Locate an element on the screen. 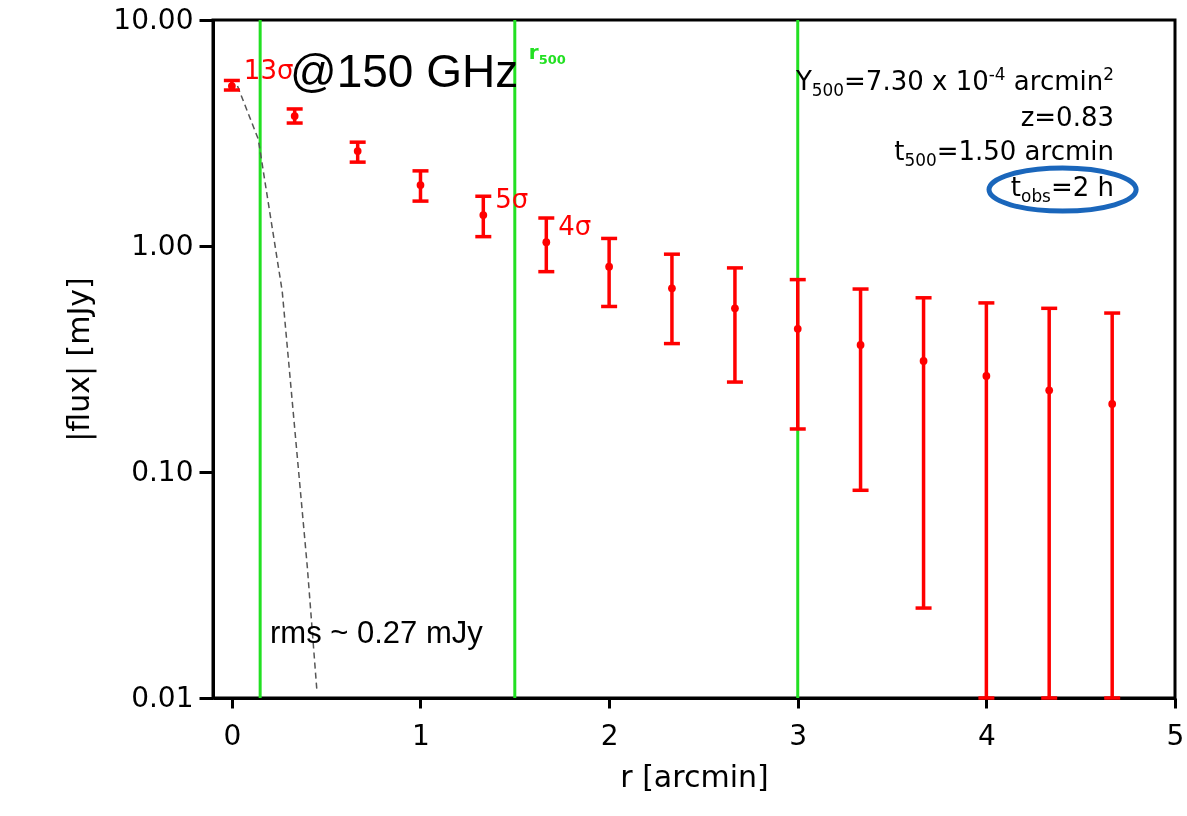 This screenshot has width=1187, height=816. annotation: 4σ is located at coordinates (575, 226).